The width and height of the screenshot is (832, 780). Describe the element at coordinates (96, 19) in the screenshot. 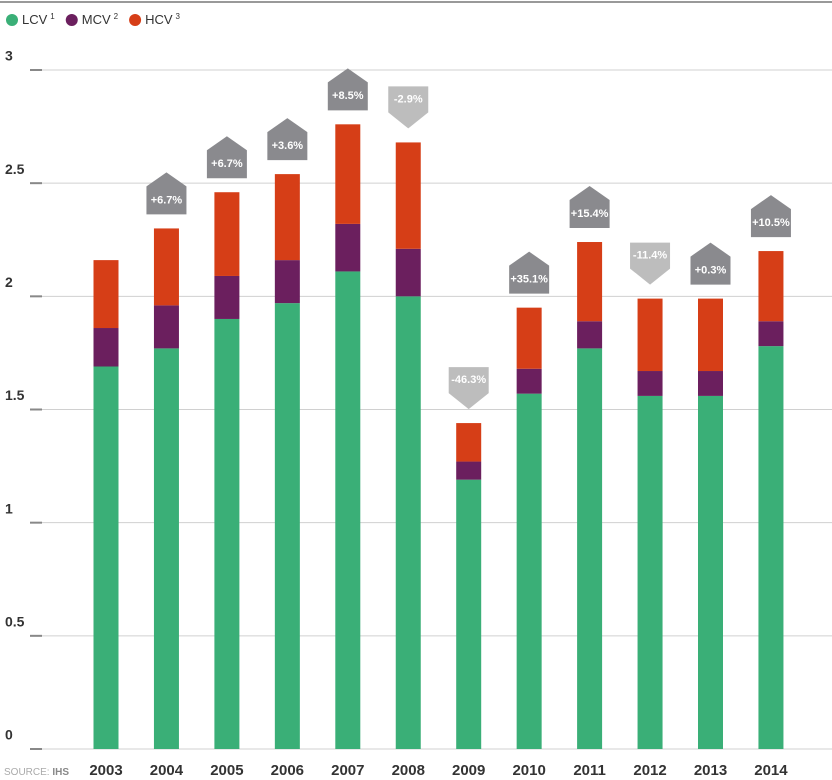

I see `legend-name: MCV` at that location.